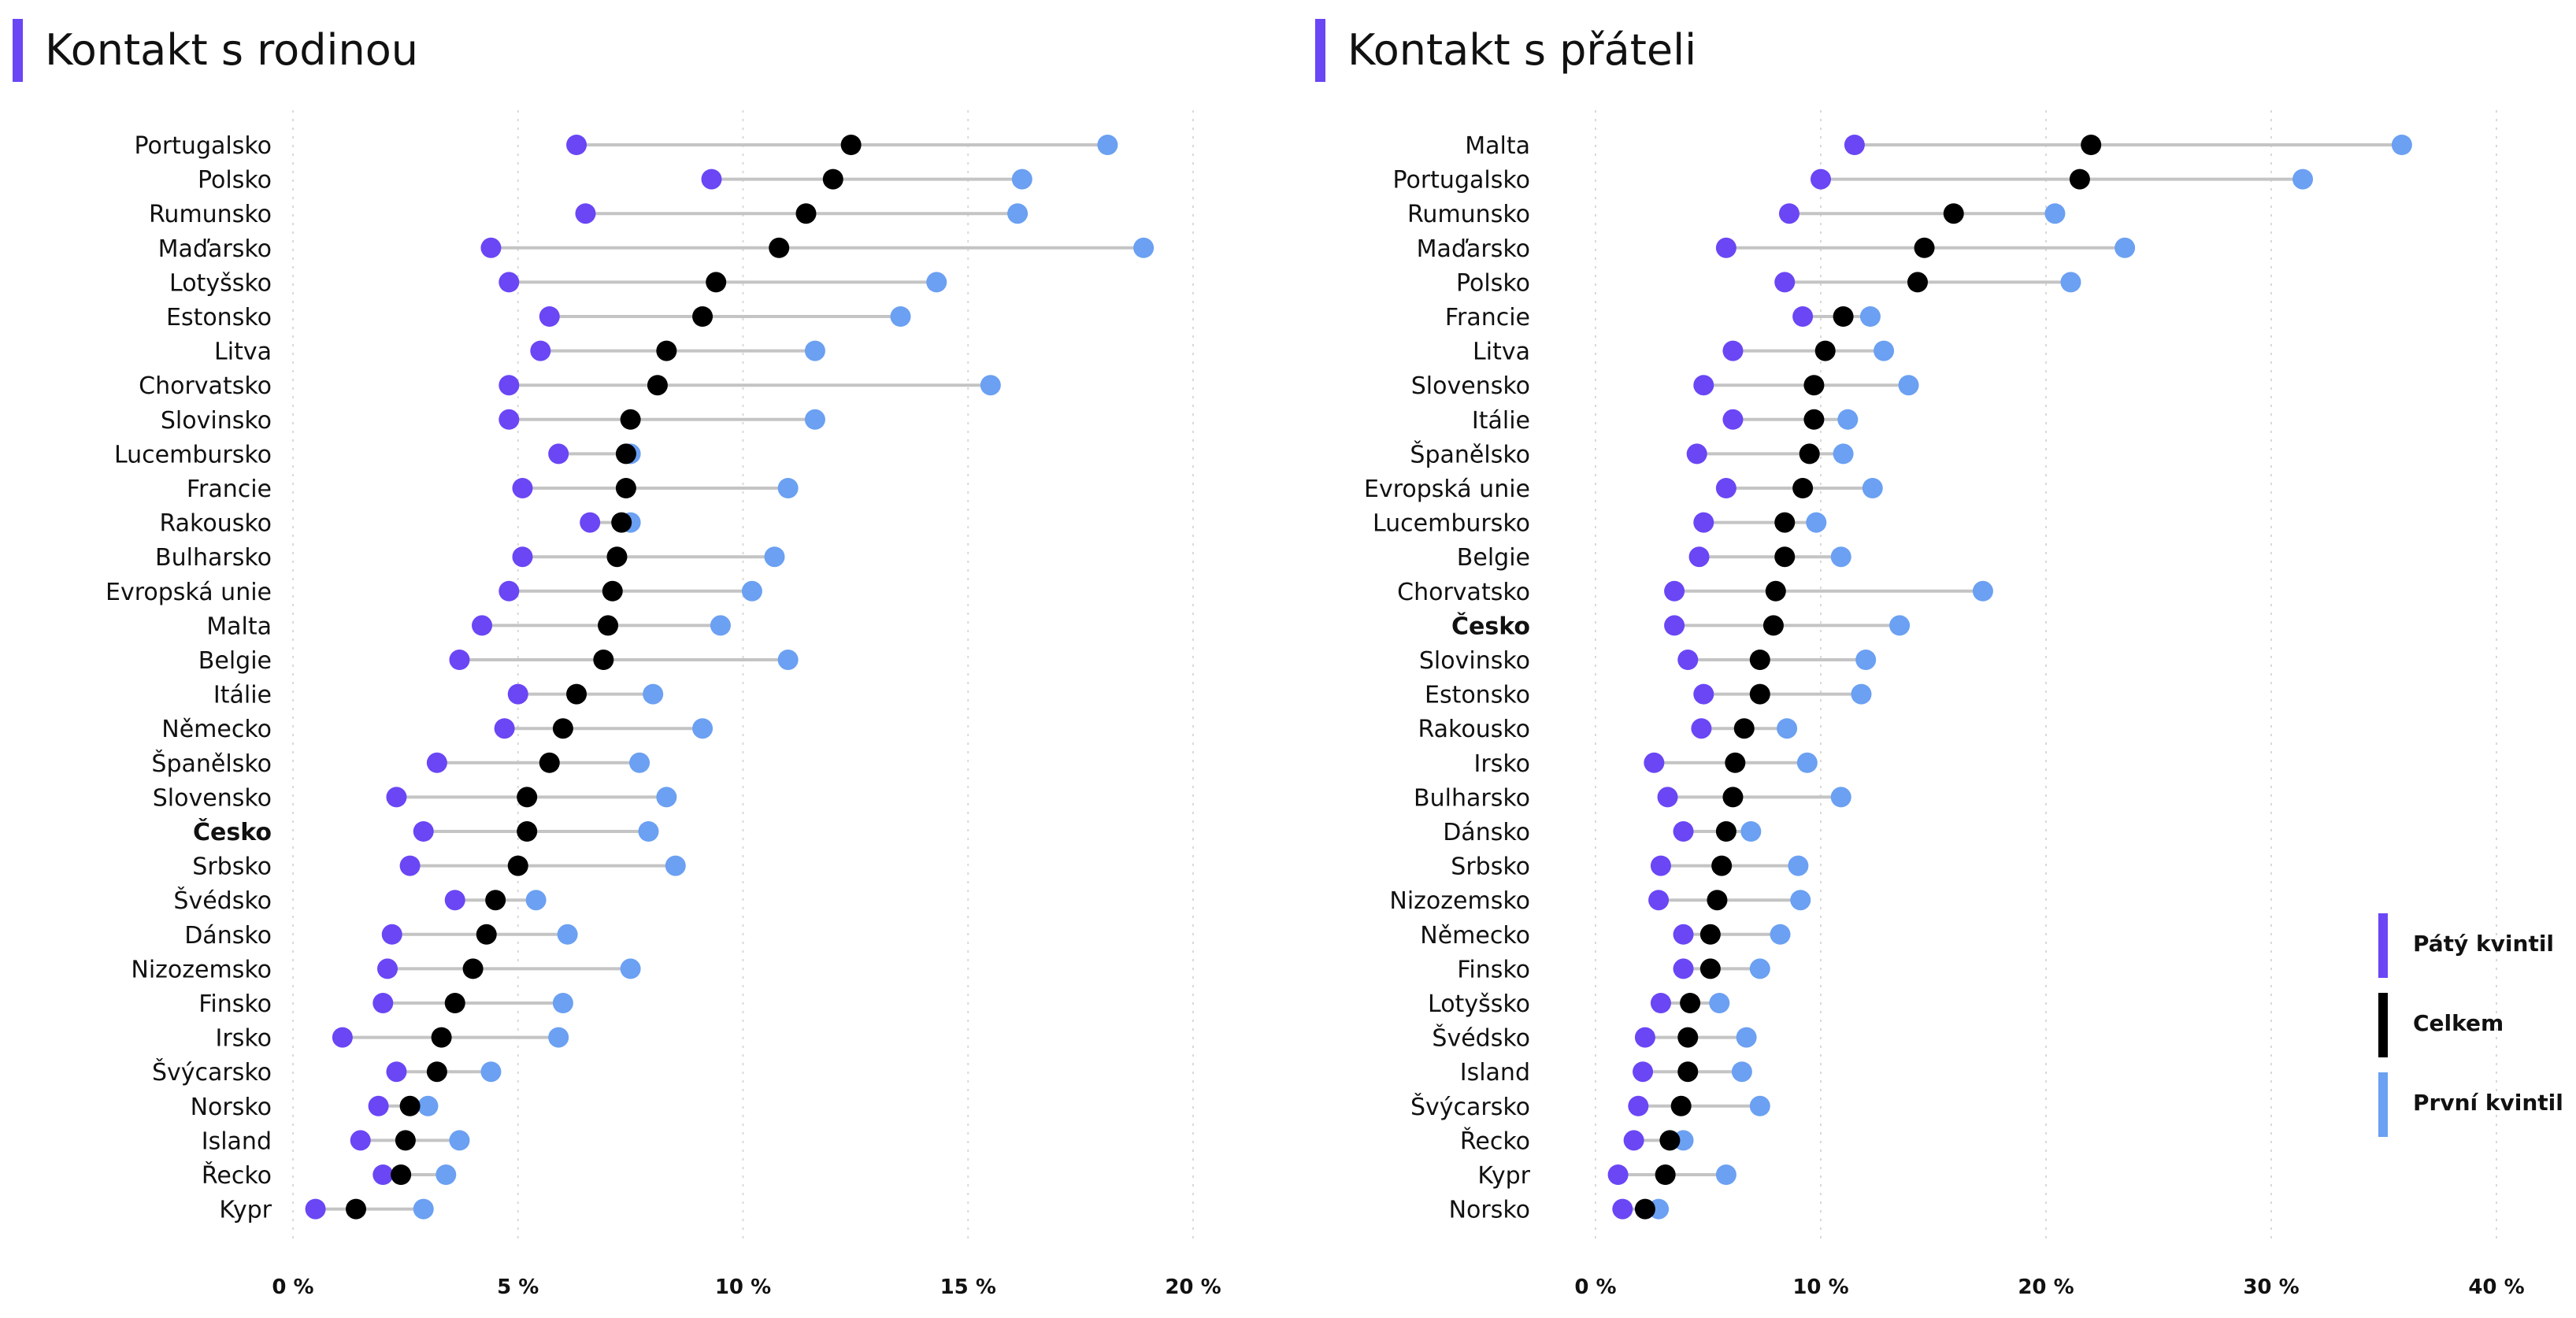 This screenshot has height=1318, width=2576. What do you see at coordinates (1474, 661) in the screenshot?
I see `category-label: Slovinsko` at bounding box center [1474, 661].